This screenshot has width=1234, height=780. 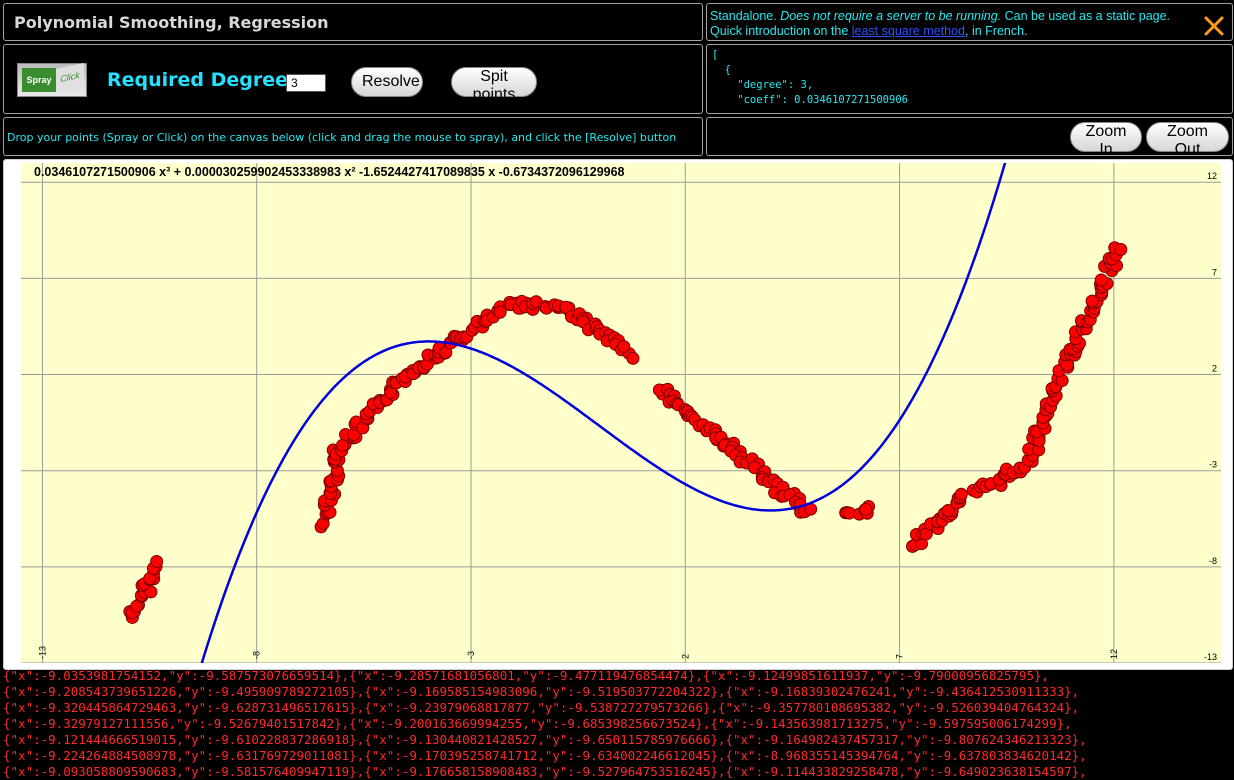 I want to click on y-tick-label: 2, so click(x=1214, y=369).